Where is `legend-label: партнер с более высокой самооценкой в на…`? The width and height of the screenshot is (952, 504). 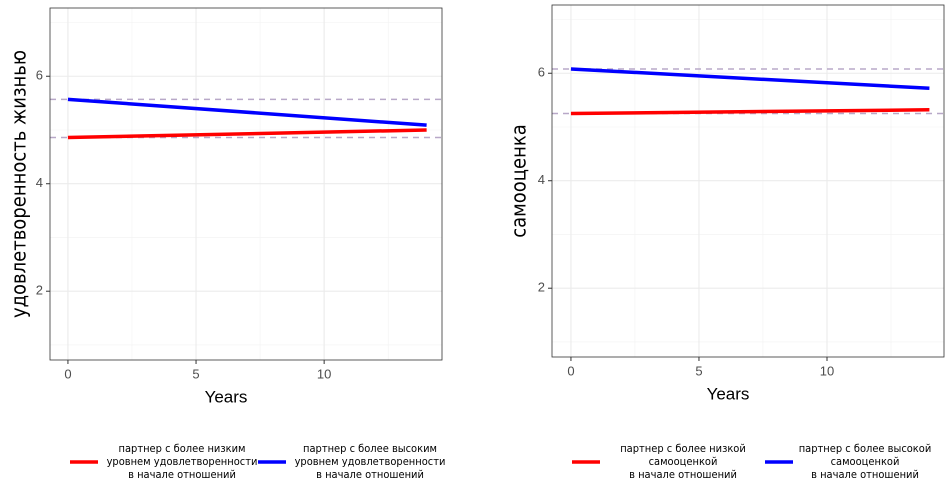 legend-label: партнер с более высокой самооценкой в на… is located at coordinates (865, 461).